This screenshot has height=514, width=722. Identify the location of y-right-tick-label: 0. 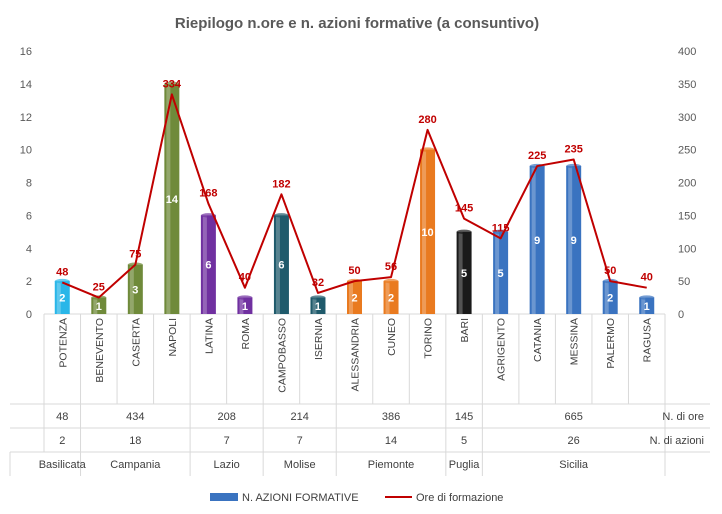
(681, 315).